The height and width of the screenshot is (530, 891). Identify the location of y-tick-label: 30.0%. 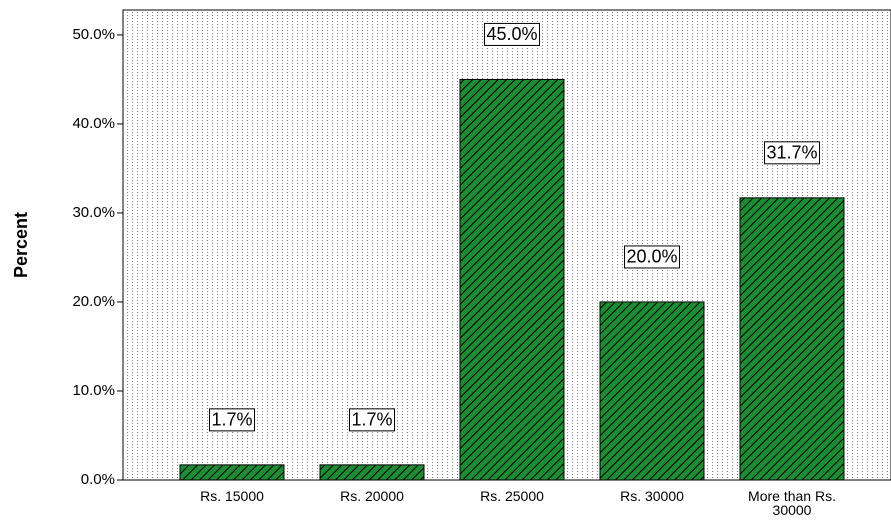
(93, 212).